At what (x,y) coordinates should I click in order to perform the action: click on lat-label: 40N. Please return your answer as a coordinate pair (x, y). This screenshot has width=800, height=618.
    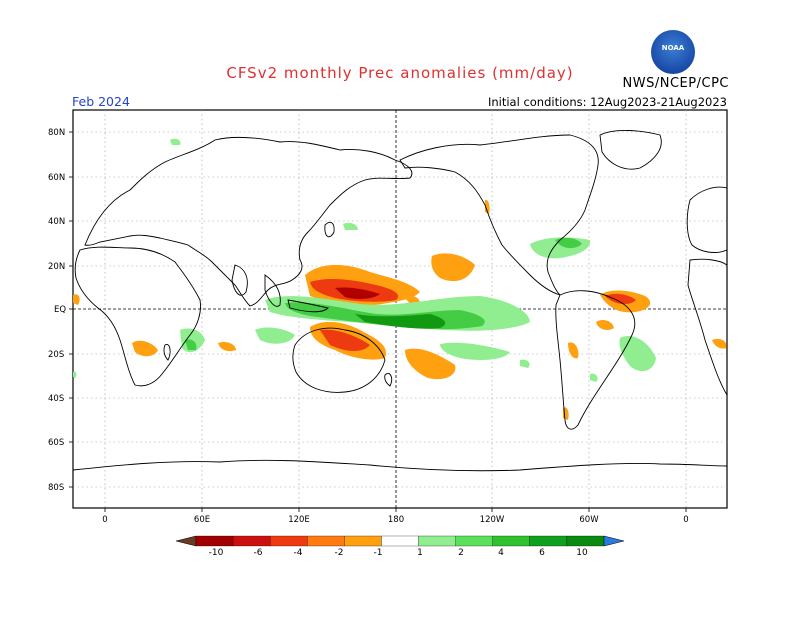
    Looking at the image, I should click on (56, 222).